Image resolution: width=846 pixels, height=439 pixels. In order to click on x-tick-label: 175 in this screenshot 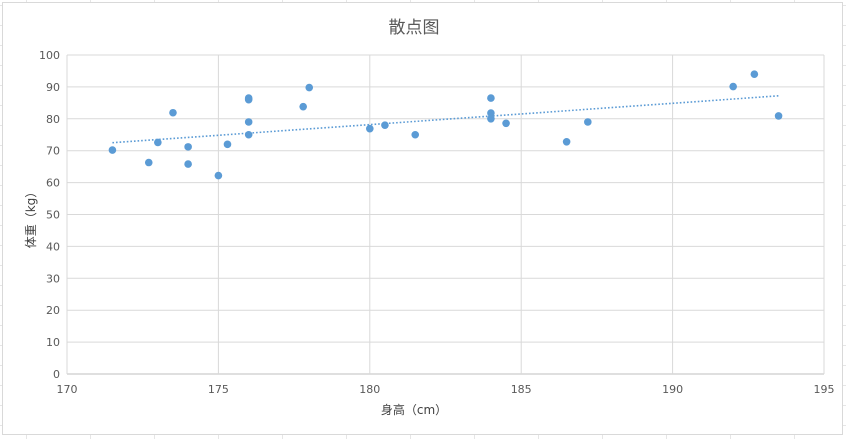, I will do `click(218, 389)`.